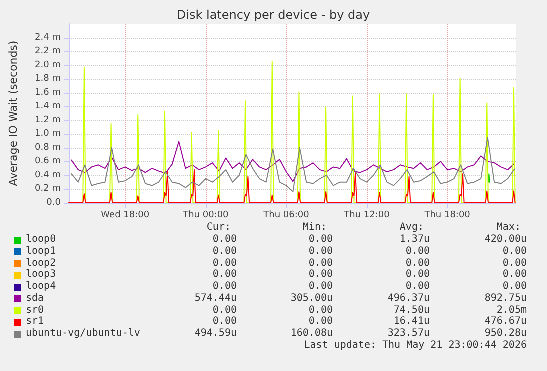  What do you see at coordinates (415, 240) in the screenshot?
I see `text: 1.37u` at bounding box center [415, 240].